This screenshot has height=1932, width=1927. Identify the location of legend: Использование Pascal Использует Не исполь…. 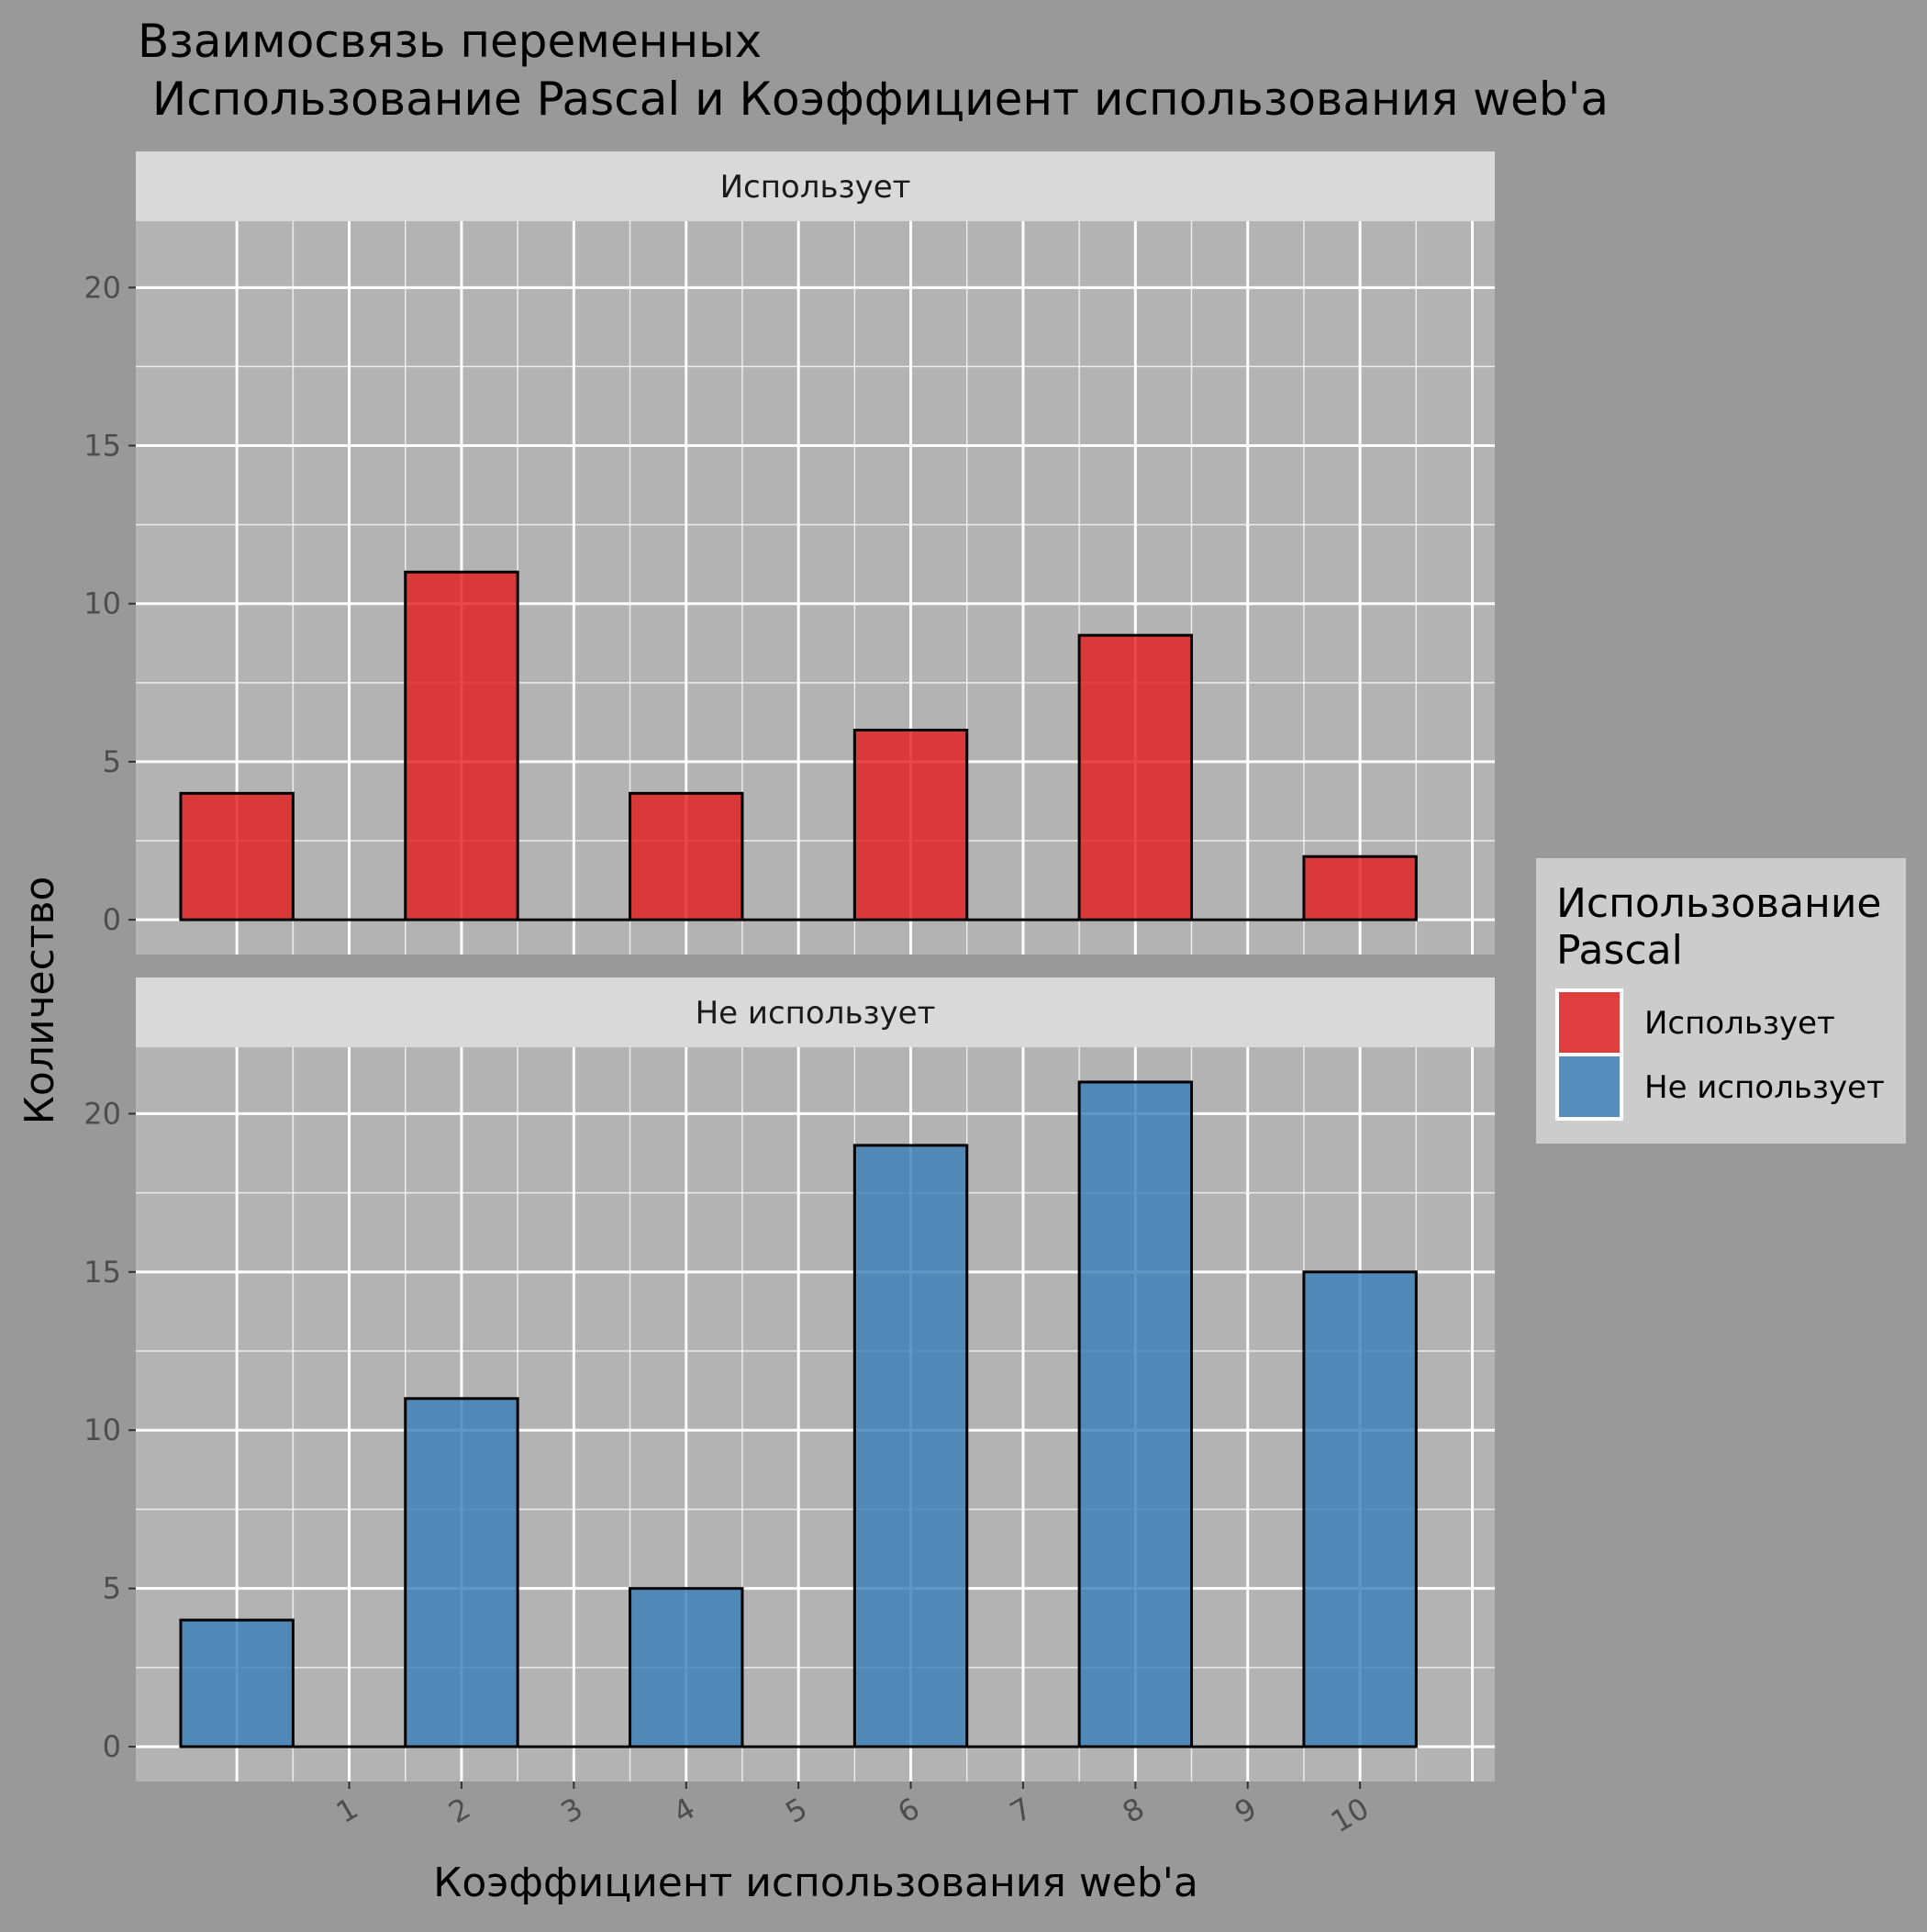
(1721, 1001).